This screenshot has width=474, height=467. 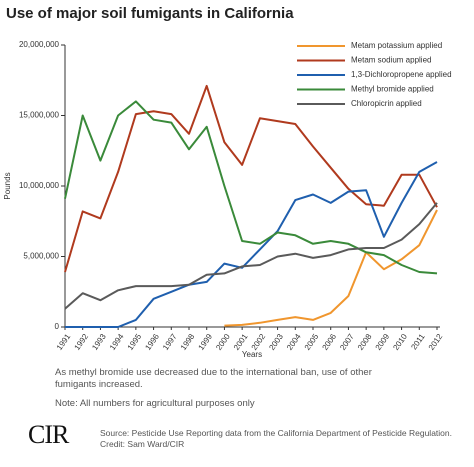 What do you see at coordinates (223, 342) in the screenshot?
I see `x-tick-label: 2000` at bounding box center [223, 342].